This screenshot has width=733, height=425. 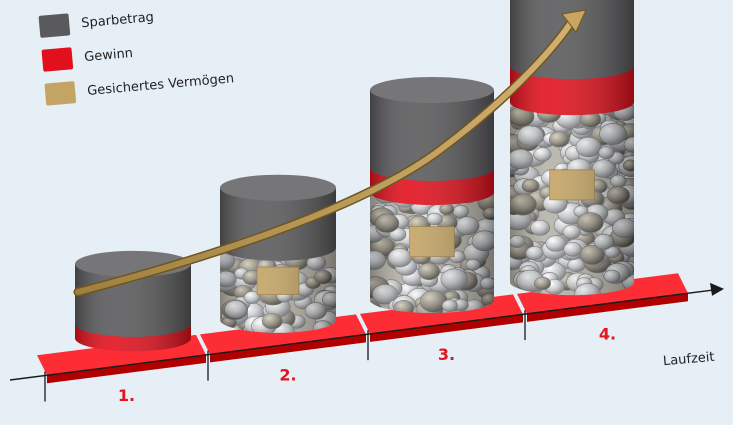 I want to click on legend-swatch-gewinn, so click(x=57, y=59).